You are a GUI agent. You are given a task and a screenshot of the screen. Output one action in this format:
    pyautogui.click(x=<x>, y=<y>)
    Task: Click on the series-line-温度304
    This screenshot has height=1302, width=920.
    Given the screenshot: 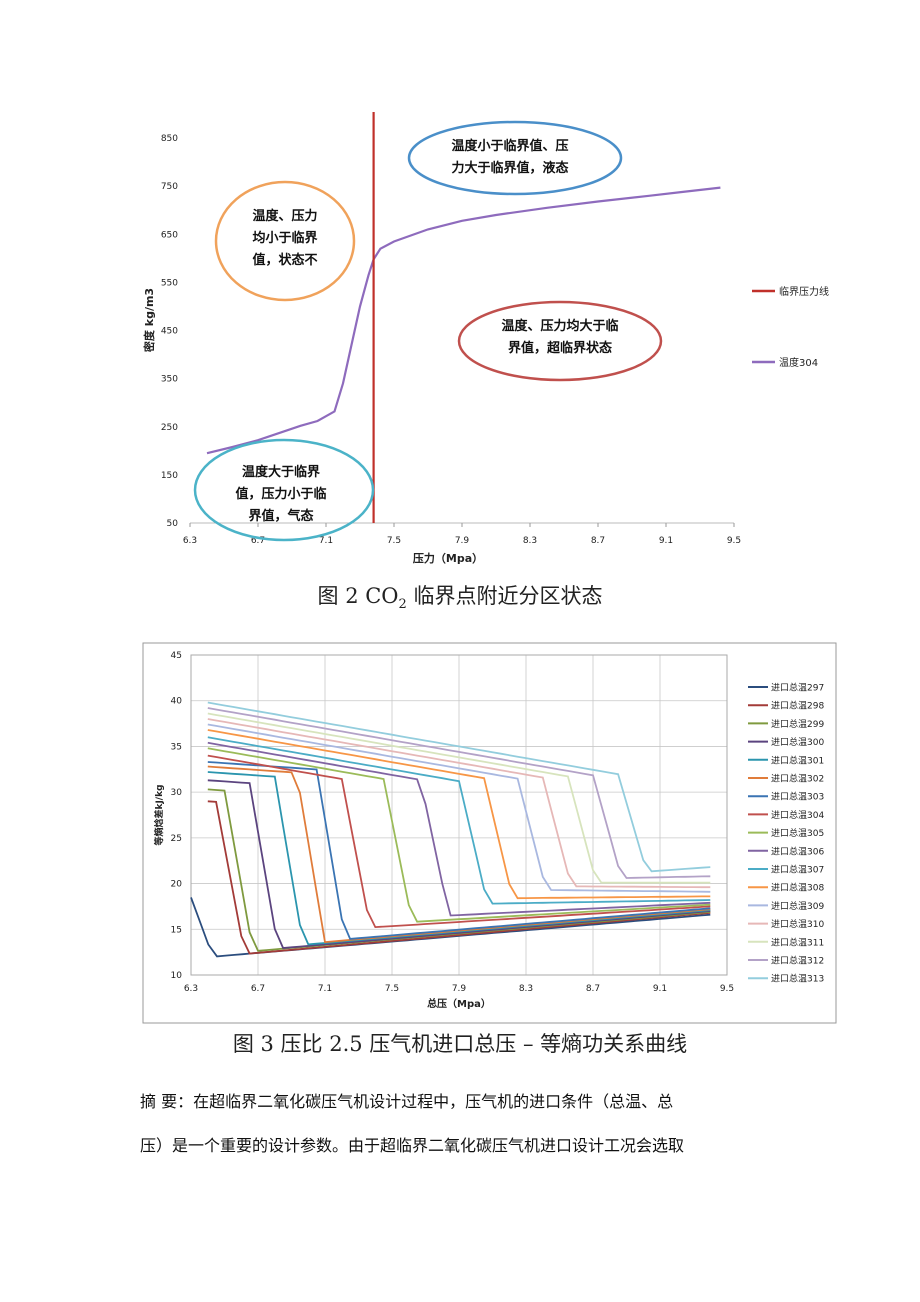 What is the action you would take?
    pyautogui.click(x=463, y=320)
    